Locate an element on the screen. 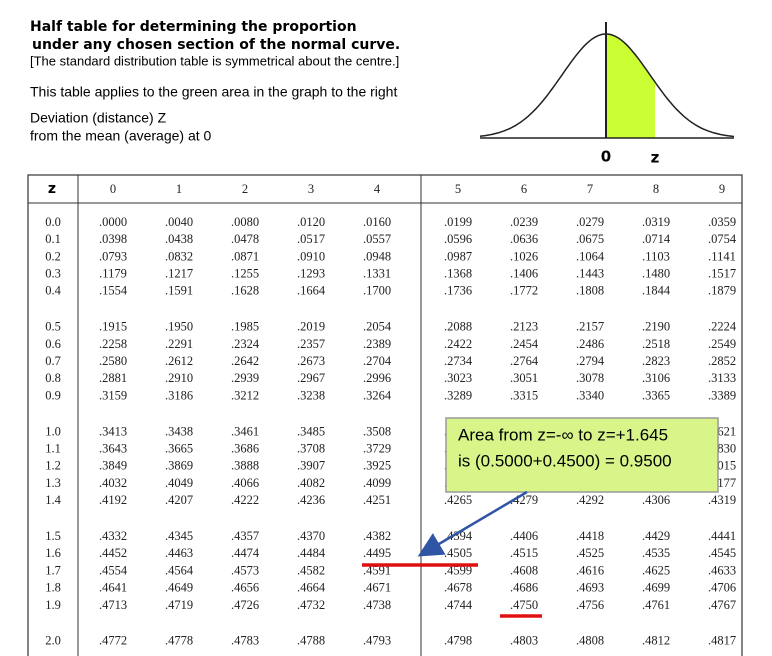  column-header: 9 is located at coordinates (722, 189).